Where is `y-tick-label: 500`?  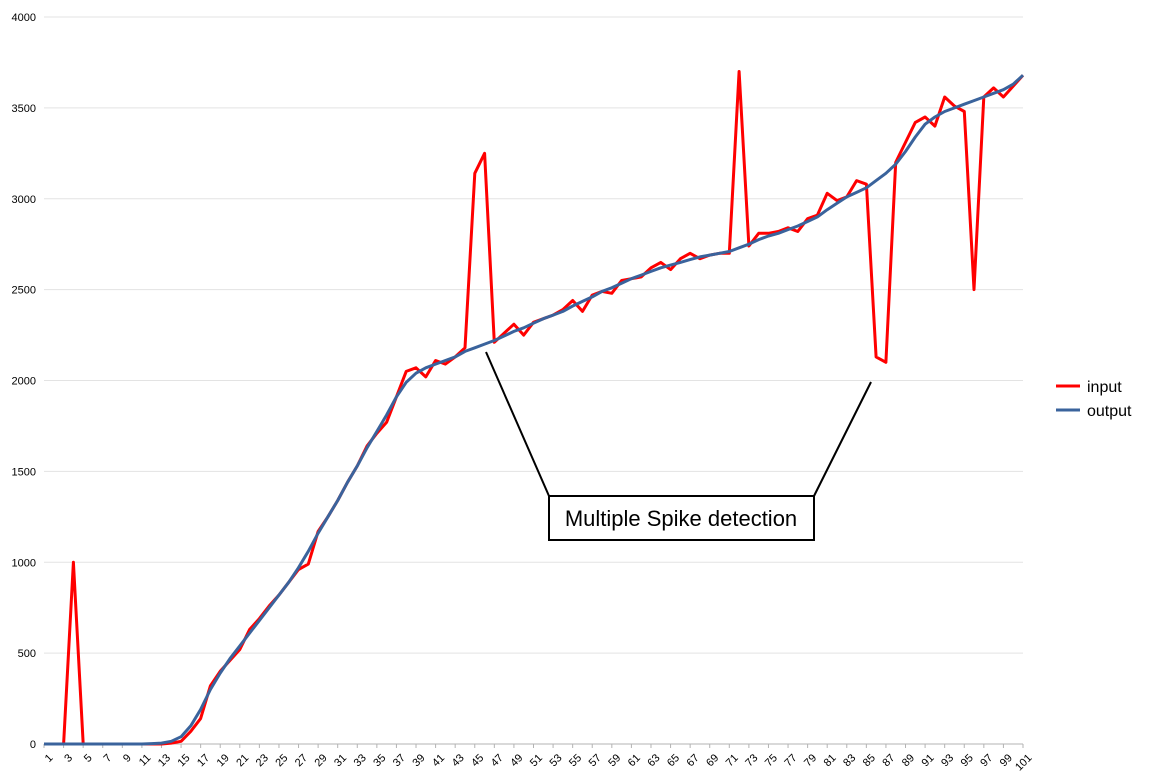
y-tick-label: 500 is located at coordinates (27, 654).